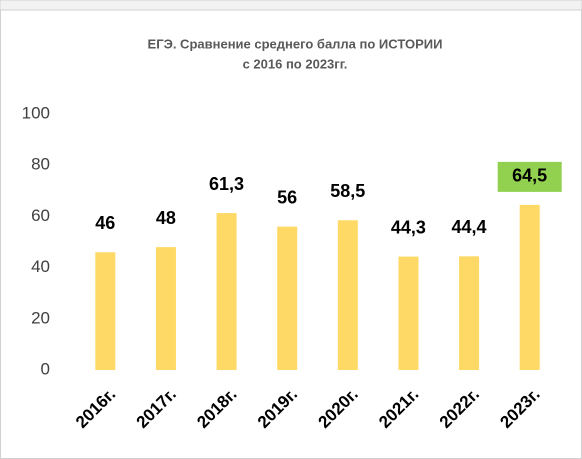  What do you see at coordinates (40, 266) in the screenshot?
I see `y-tick-label: 40` at bounding box center [40, 266].